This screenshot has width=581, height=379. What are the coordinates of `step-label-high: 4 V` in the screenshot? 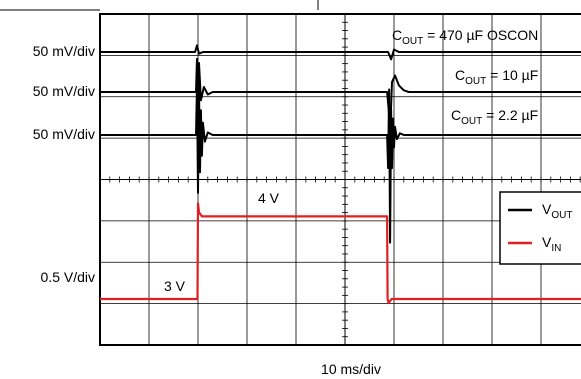 It's located at (269, 198).